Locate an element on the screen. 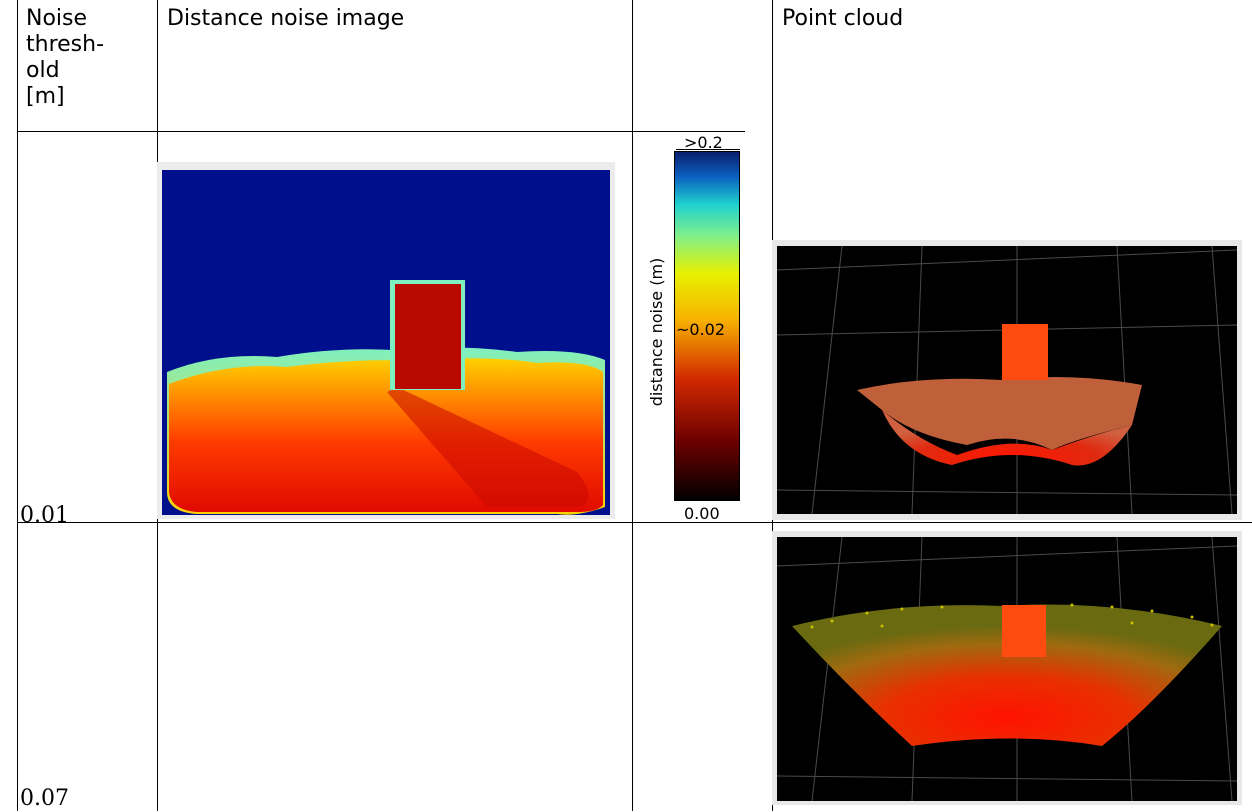 This screenshot has width=1252, height=812. row-divider-header is located at coordinates (381, 131).